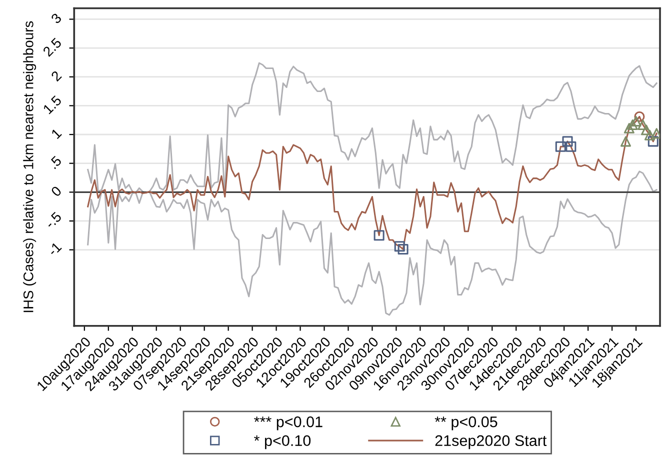 The height and width of the screenshot is (459, 662). Describe the element at coordinates (56, 76) in the screenshot. I see `y-tick-label: 2` at that location.